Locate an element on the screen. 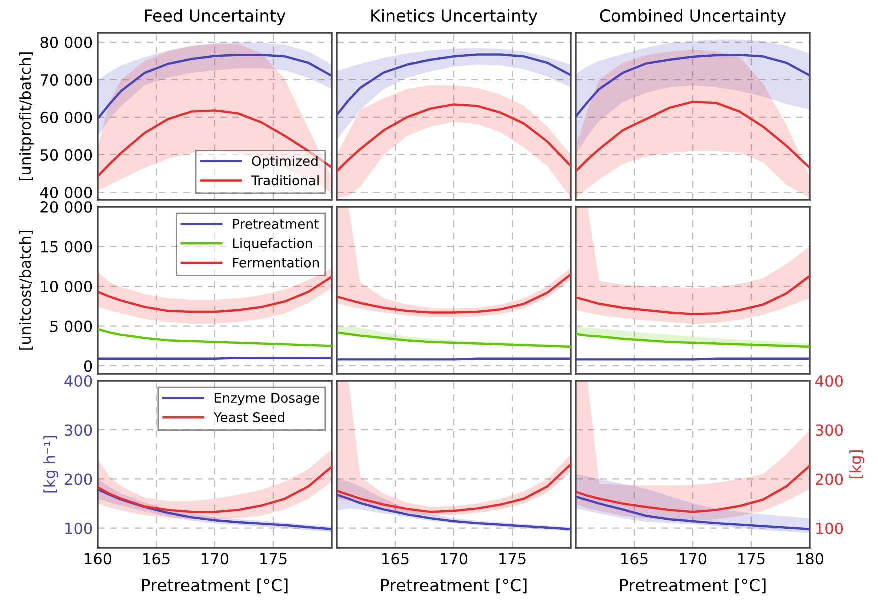  y-tick-label: 50 000 is located at coordinates (66, 155).